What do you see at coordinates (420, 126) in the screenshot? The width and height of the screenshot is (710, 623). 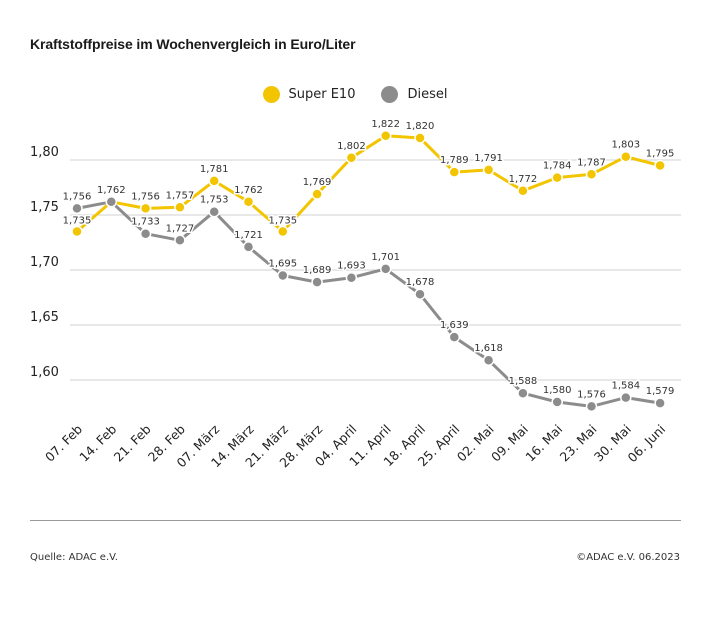 I see `data-label-super: 1,820` at bounding box center [420, 126].